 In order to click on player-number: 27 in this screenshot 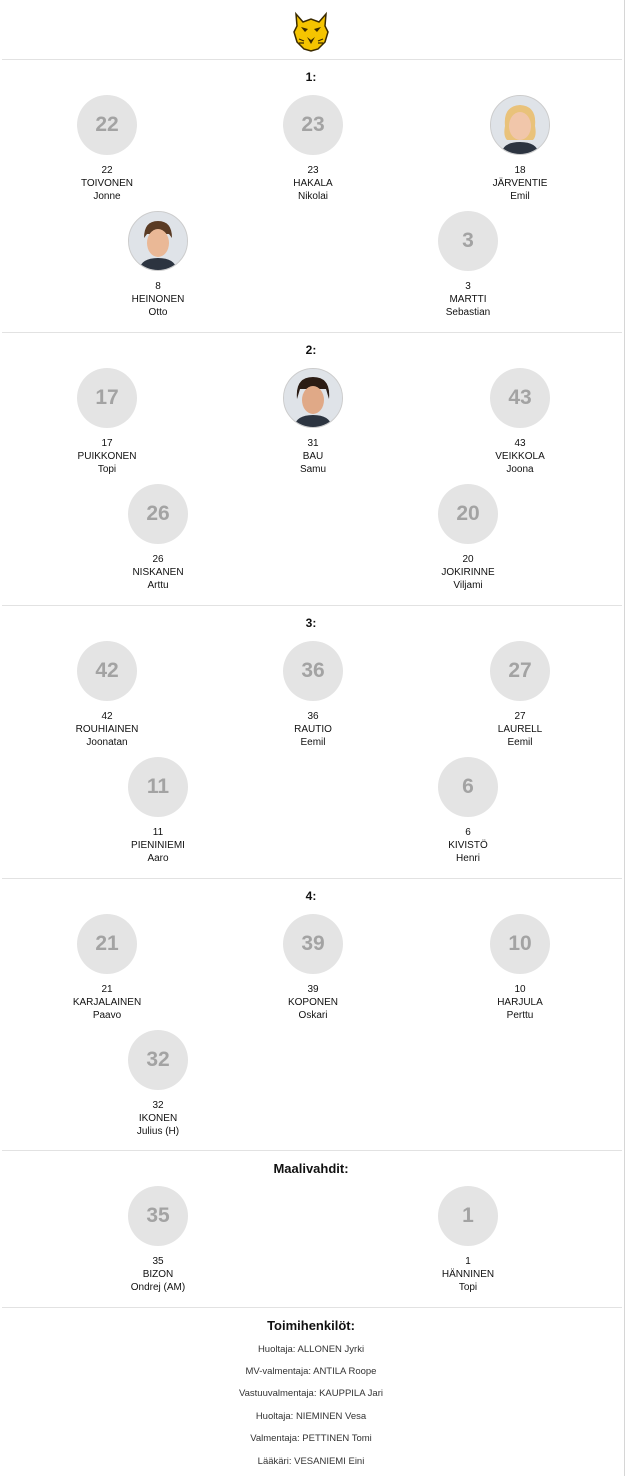, I will do `click(520, 716)`.